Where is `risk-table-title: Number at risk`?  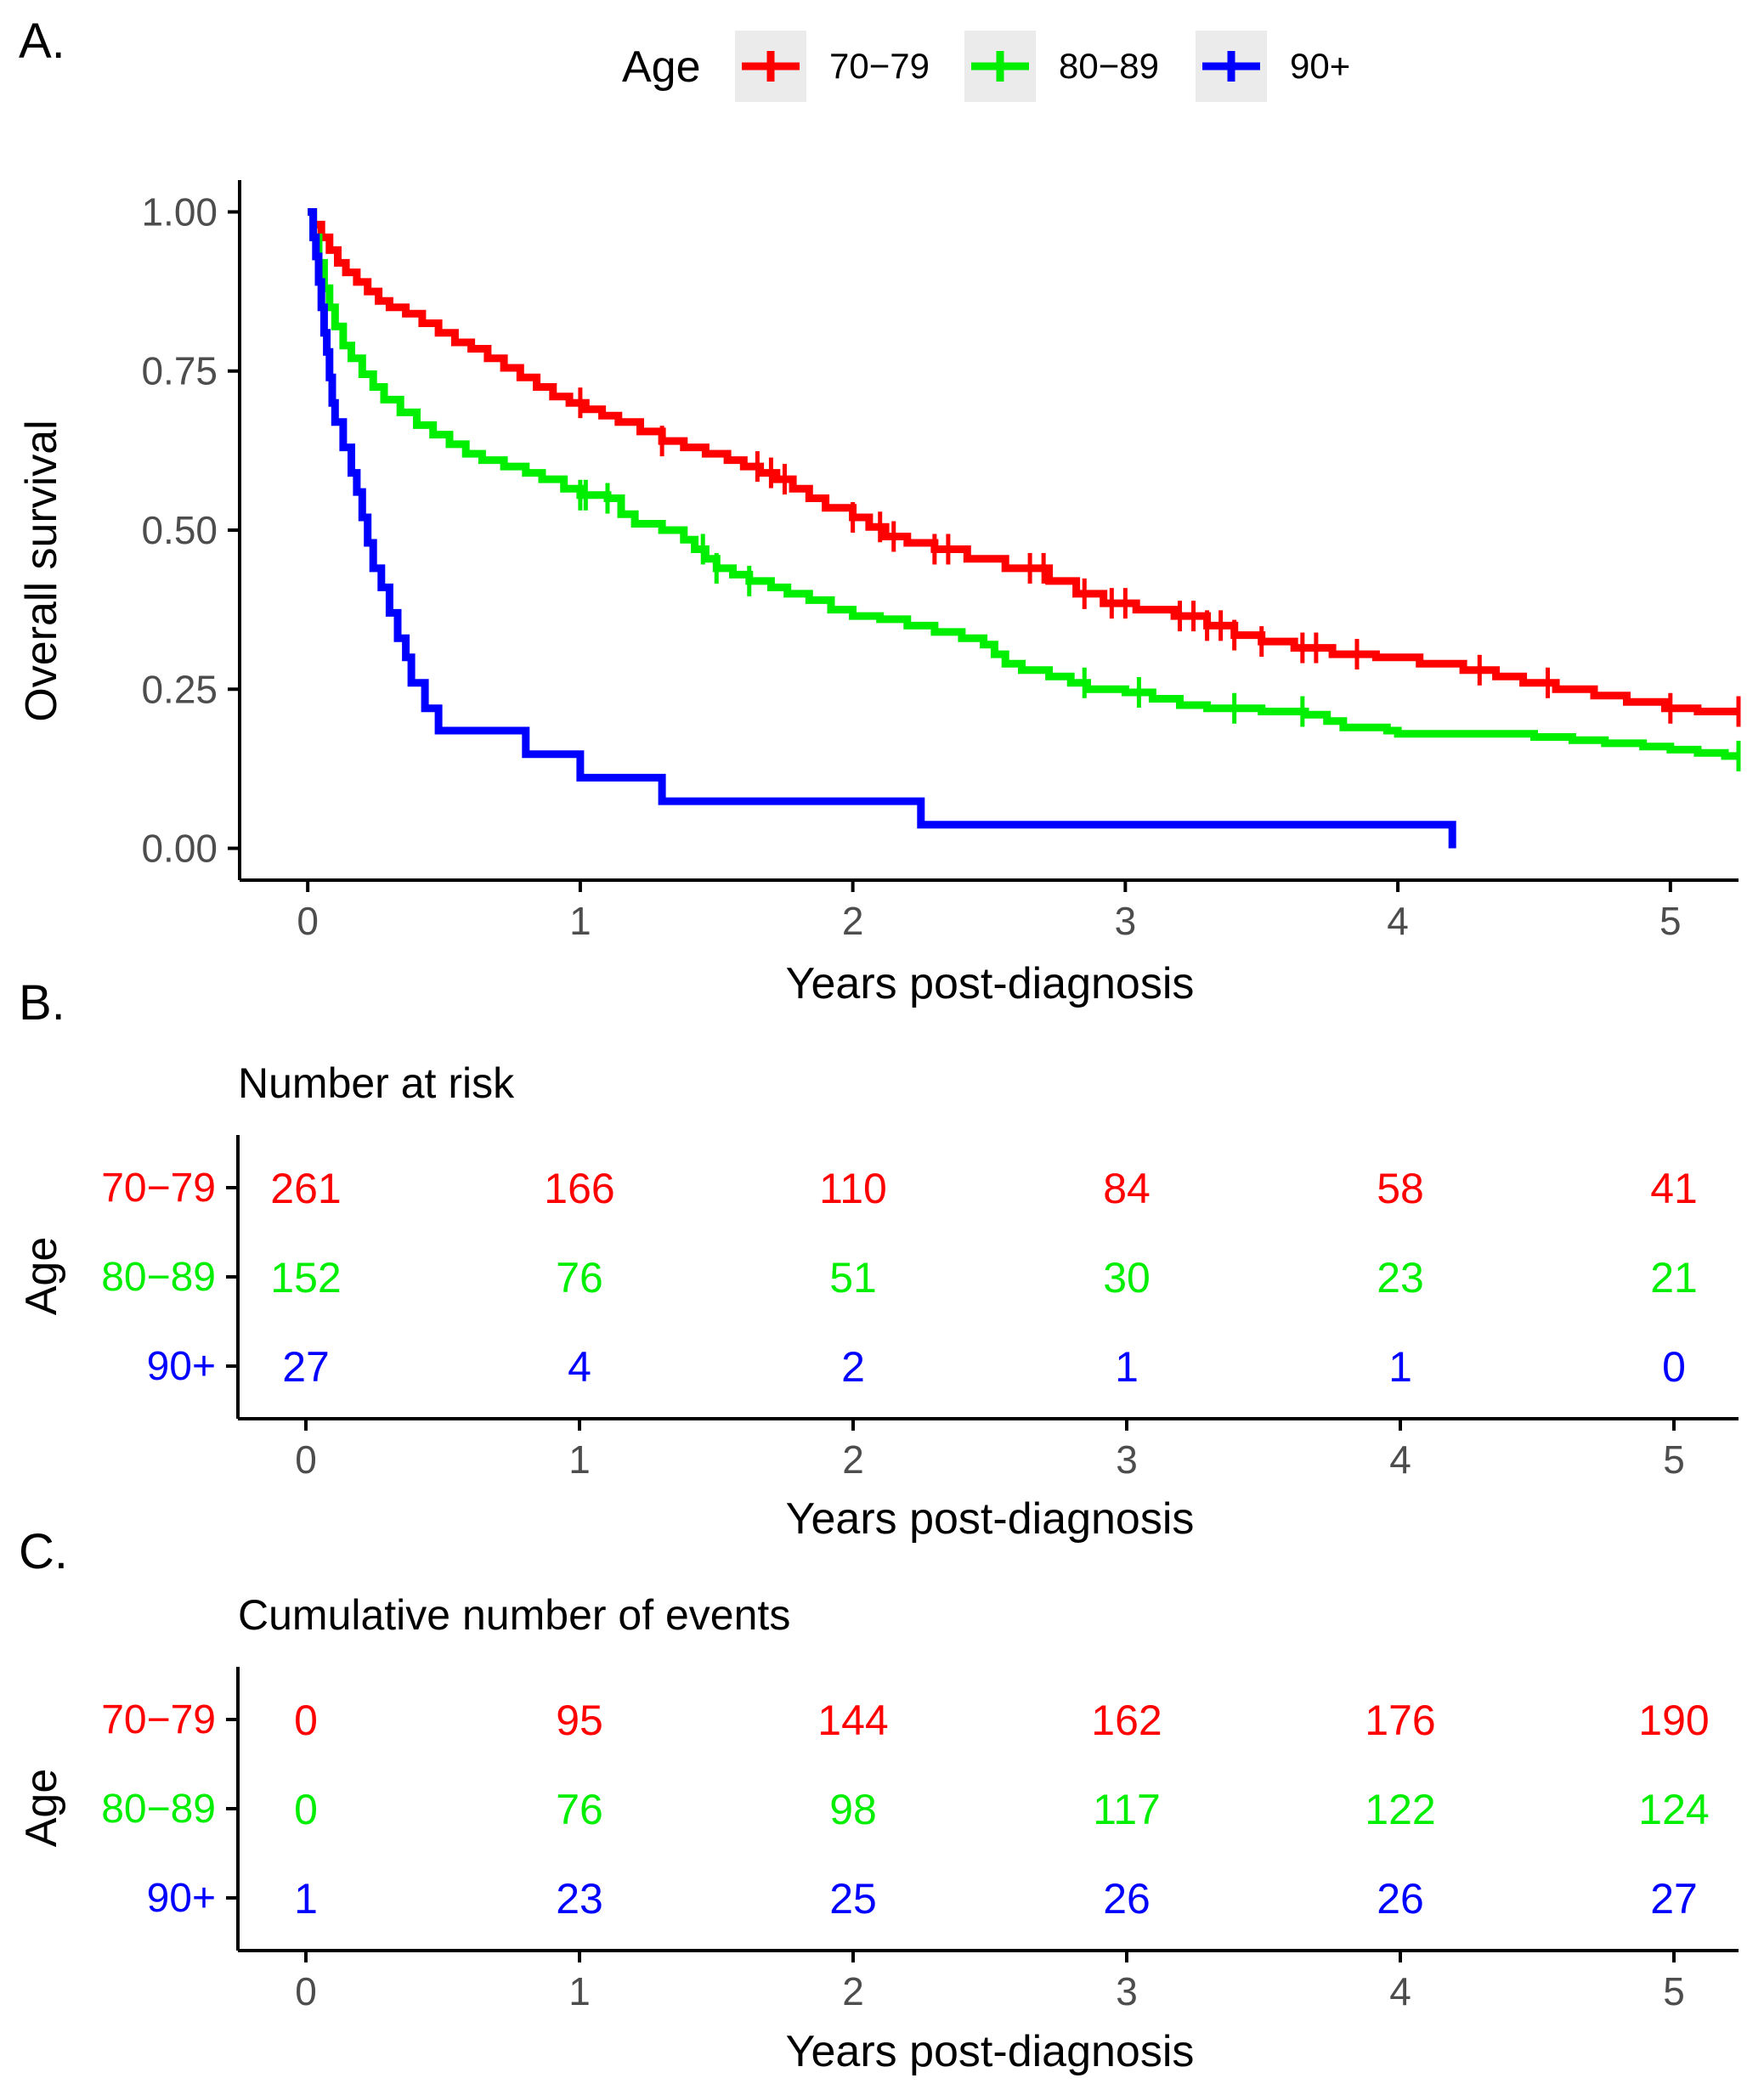 risk-table-title: Number at risk is located at coordinates (376, 1083).